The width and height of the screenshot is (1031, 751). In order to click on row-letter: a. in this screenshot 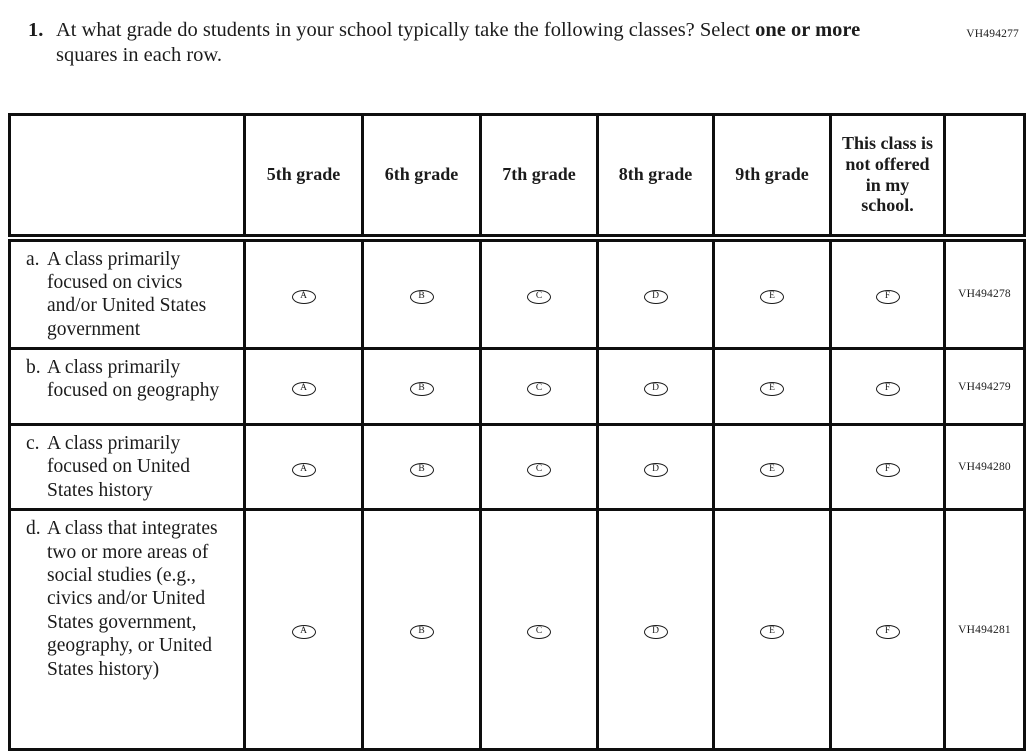, I will do `click(33, 259)`.